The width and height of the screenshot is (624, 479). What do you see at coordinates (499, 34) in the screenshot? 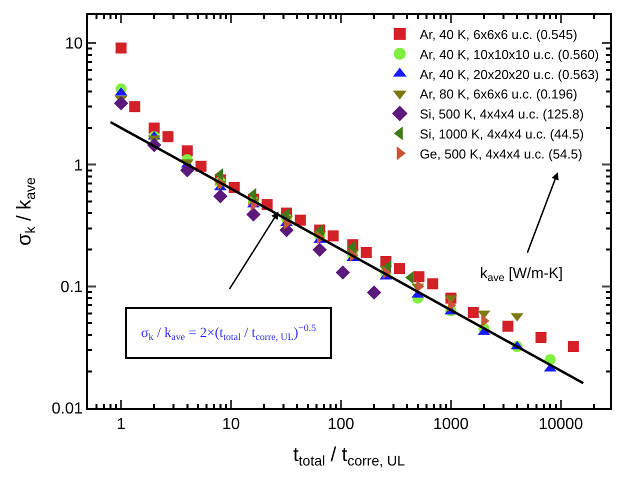
I see `legend-label: Ar, 40 K, 6x6x6 u.c. (0.545)` at bounding box center [499, 34].